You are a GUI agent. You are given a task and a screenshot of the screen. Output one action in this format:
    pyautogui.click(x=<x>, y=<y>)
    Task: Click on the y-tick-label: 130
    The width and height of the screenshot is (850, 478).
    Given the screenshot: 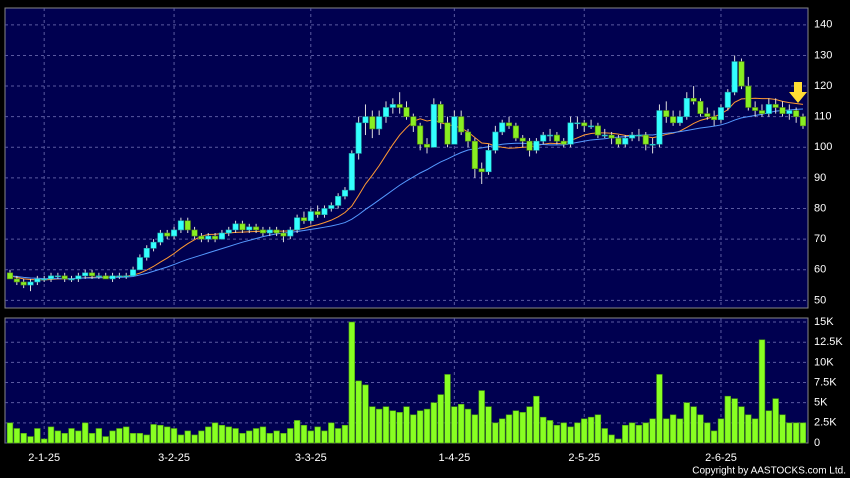 What is the action you would take?
    pyautogui.click(x=823, y=55)
    